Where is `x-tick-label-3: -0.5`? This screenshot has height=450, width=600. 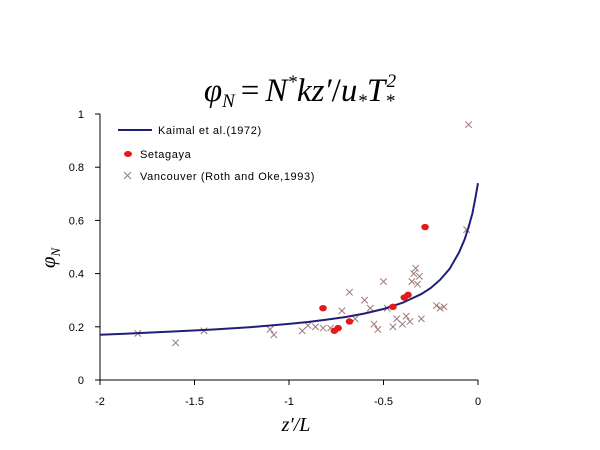 x-tick-label-3: -0.5 is located at coordinates (383, 402).